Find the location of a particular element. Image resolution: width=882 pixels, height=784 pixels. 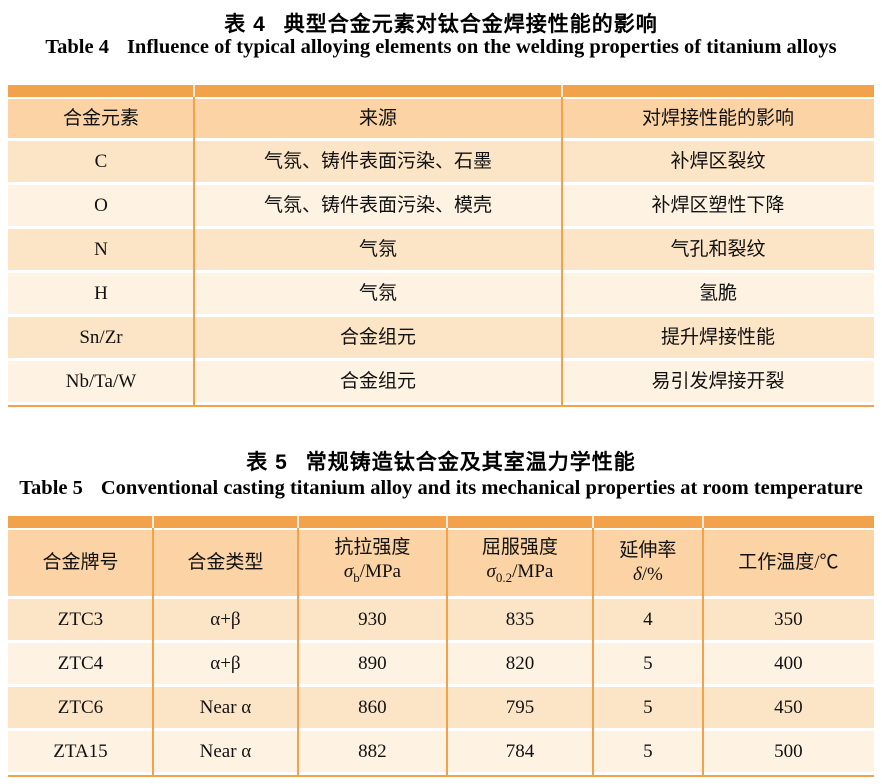

table-row: O 气氛、铸件表面污染、模壳 补焊区塑性下降 is located at coordinates (441, 205).